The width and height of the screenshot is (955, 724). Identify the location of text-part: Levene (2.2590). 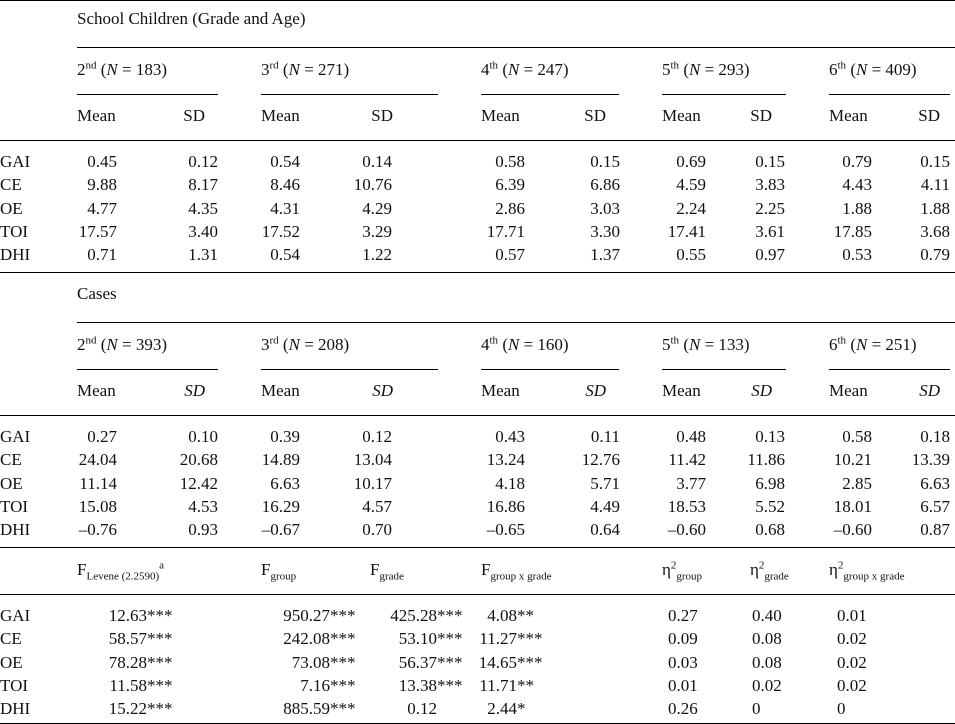
(123, 576).